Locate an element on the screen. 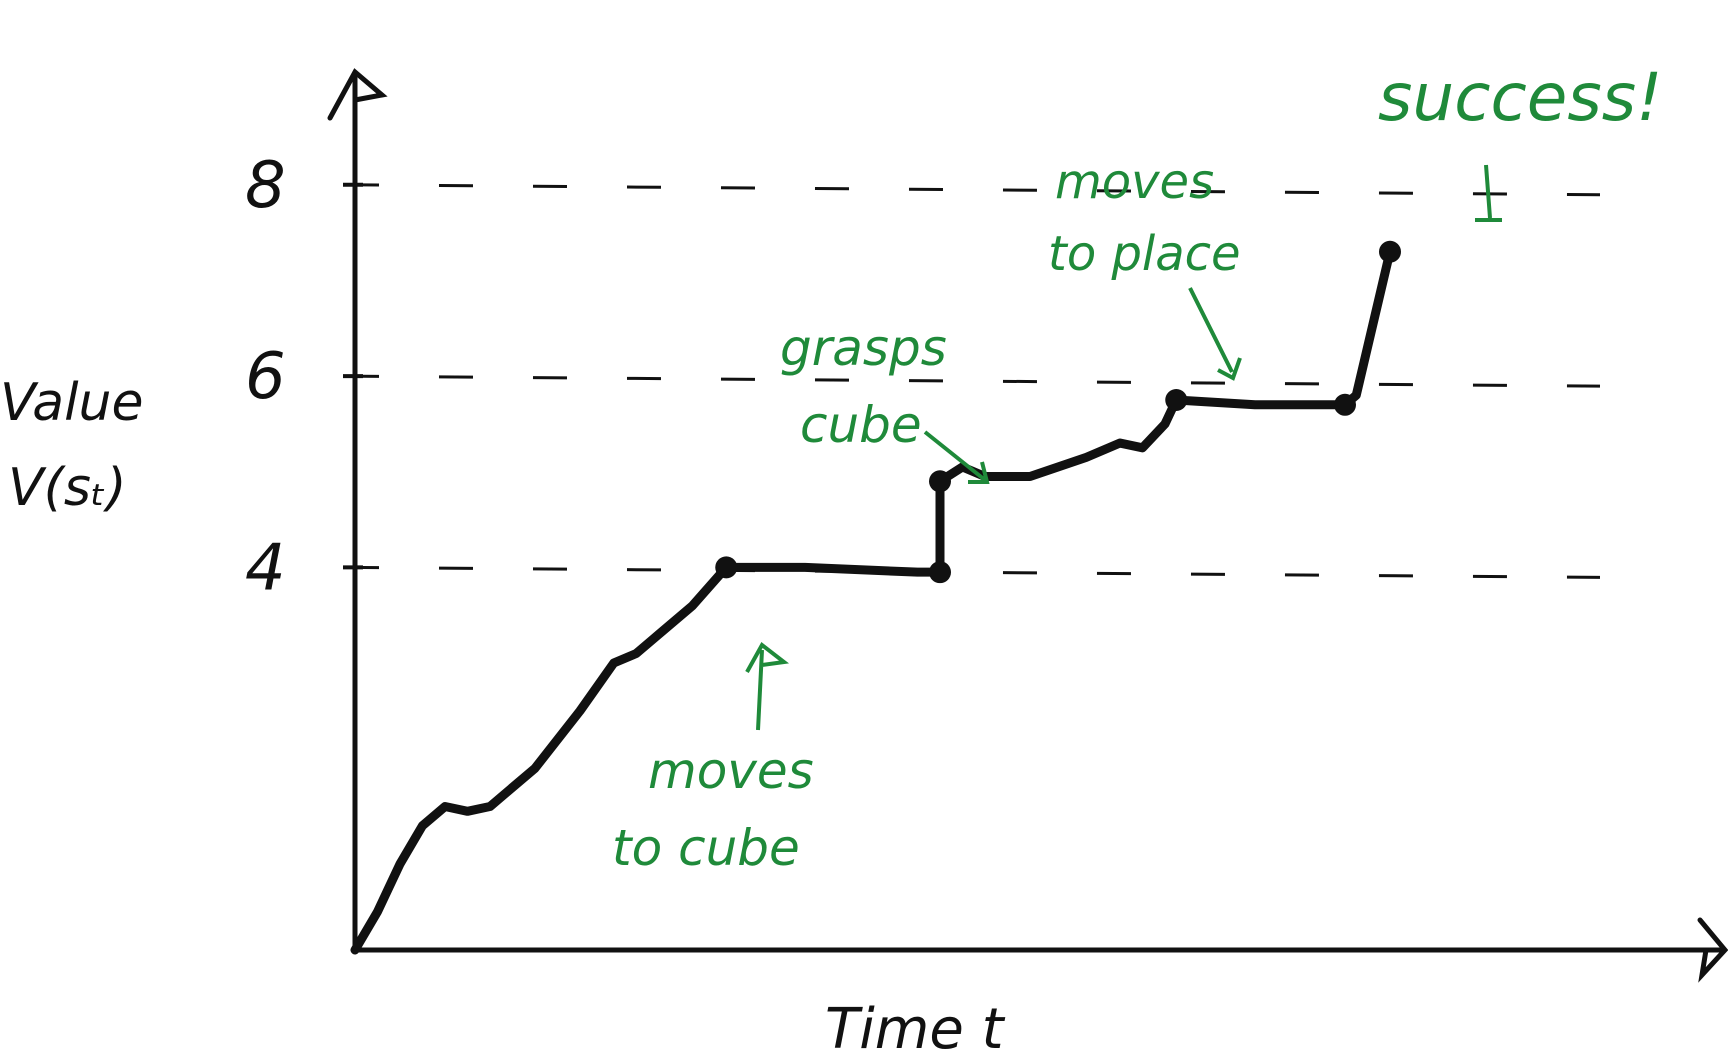  y-tick-labels: 4 6 8 is located at coordinates (304, 377).